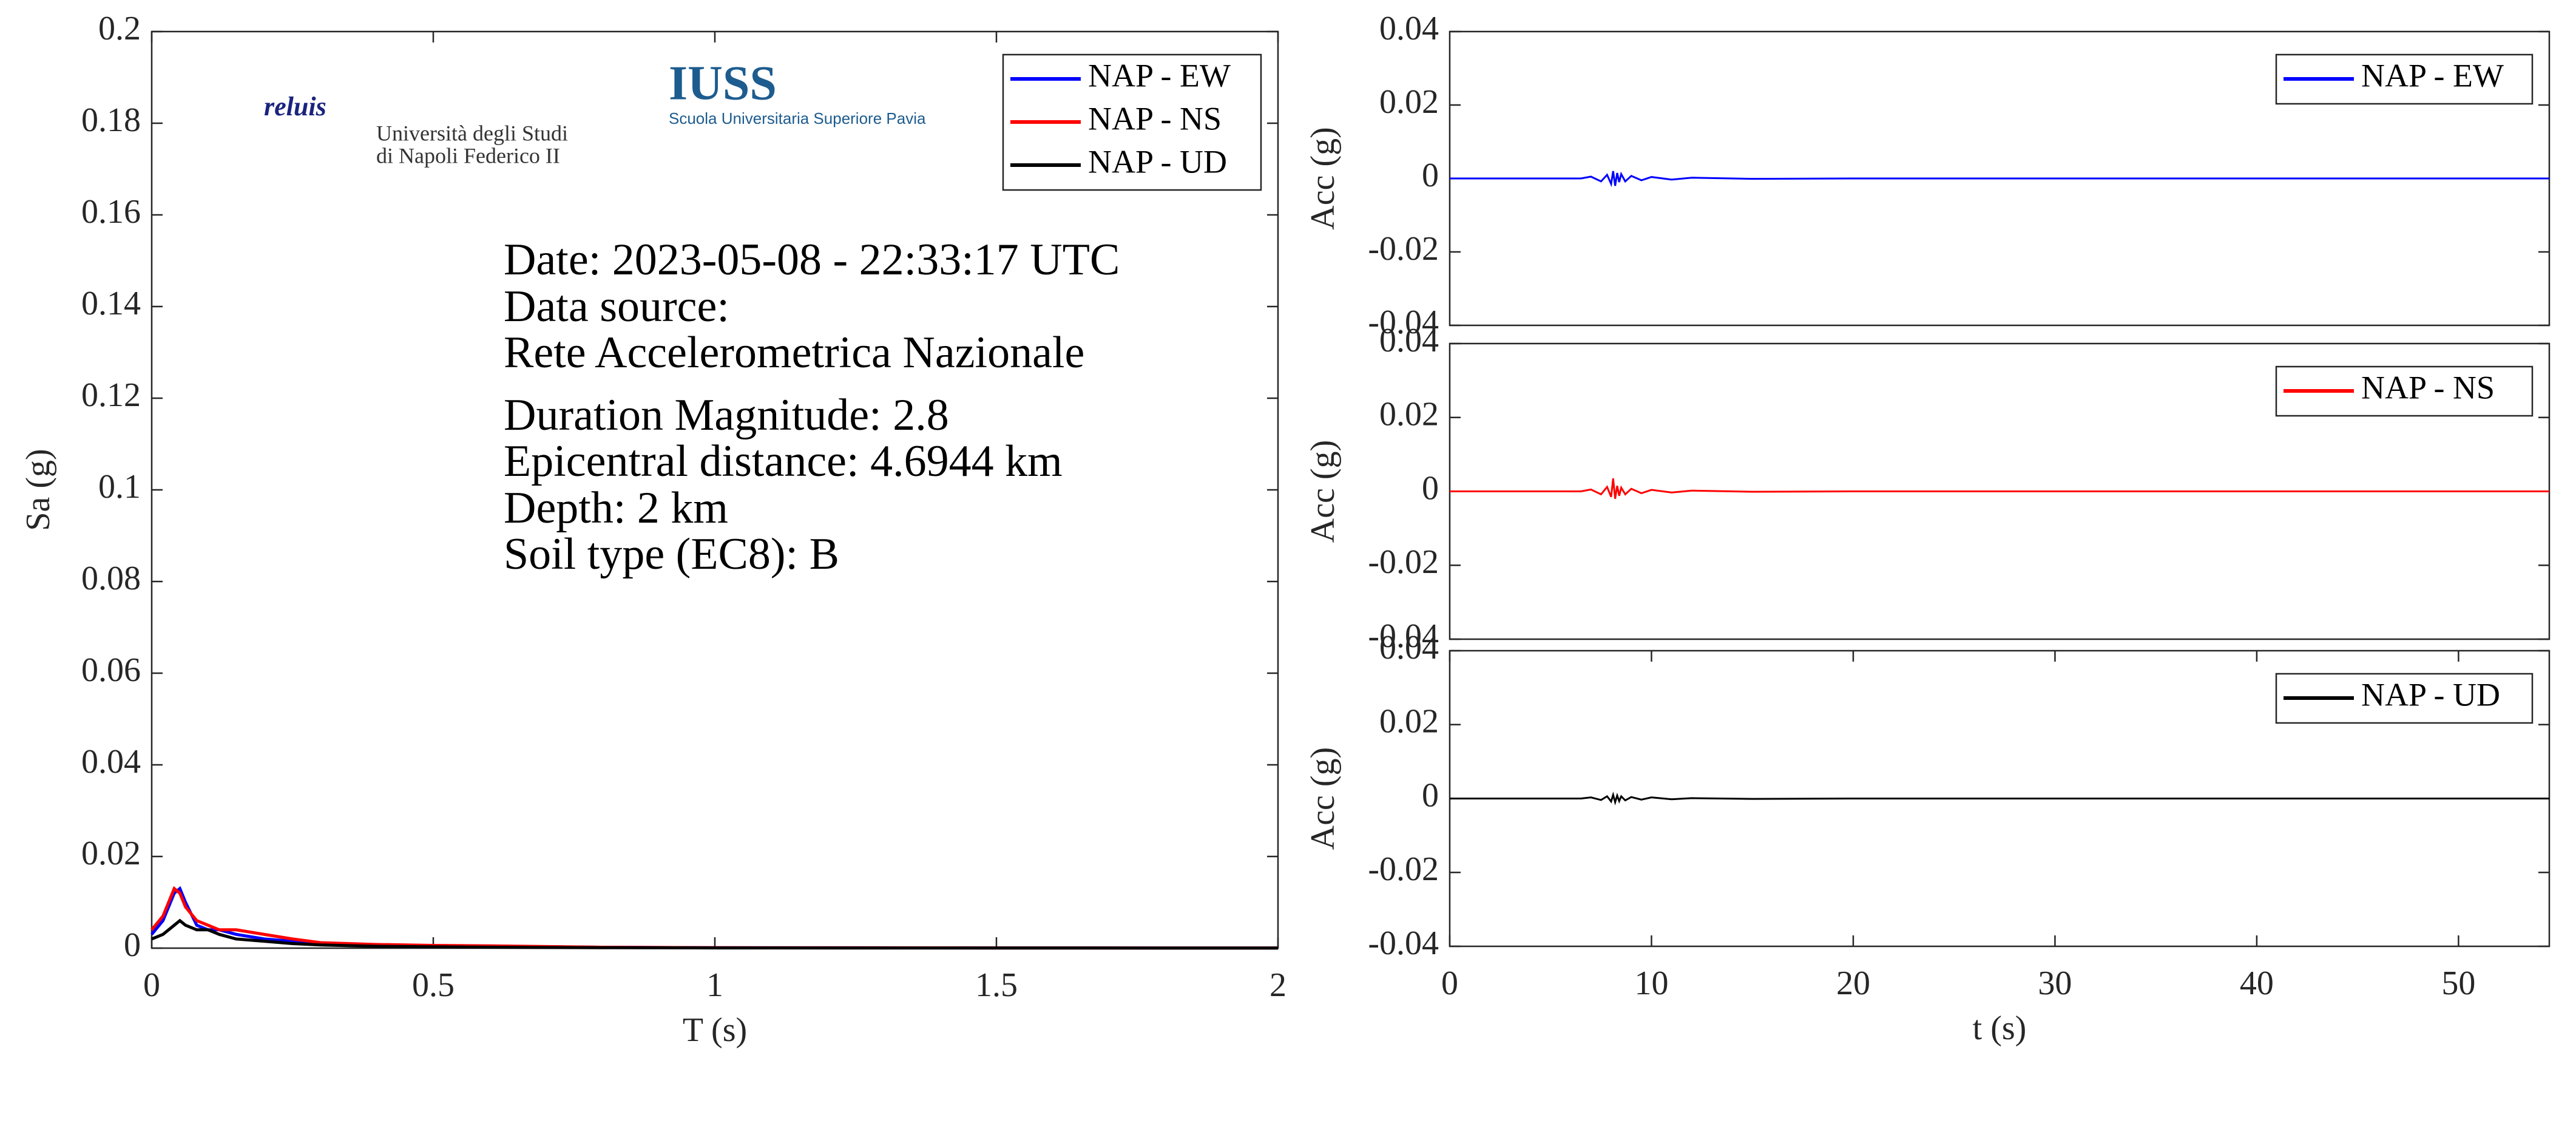 The image size is (2576, 1126). I want to click on y-tick-label: 0.12, so click(111, 395).